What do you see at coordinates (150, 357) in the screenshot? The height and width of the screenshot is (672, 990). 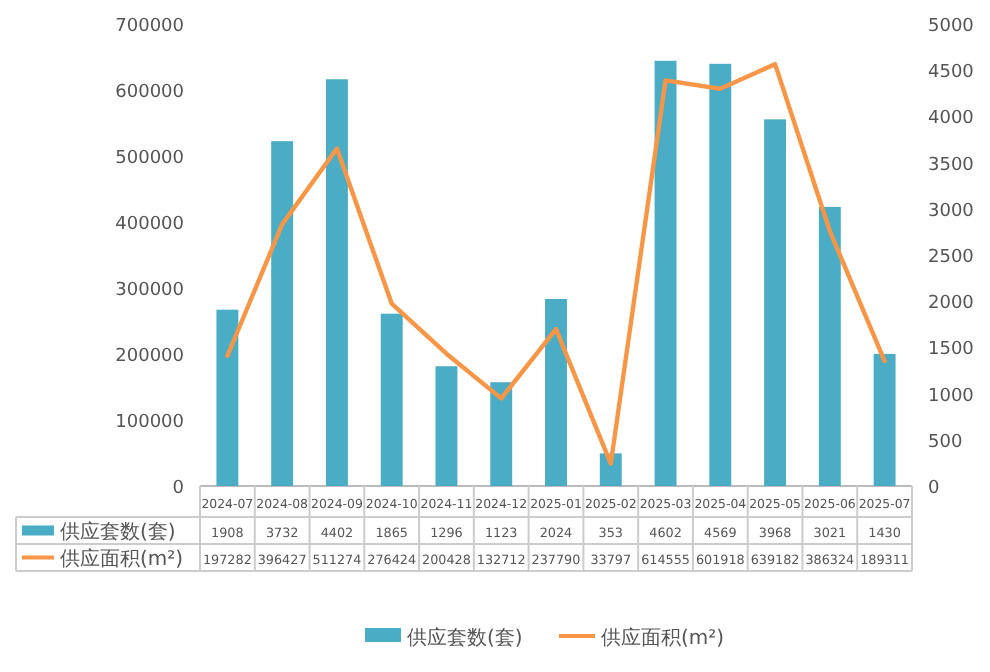 I see `y-tick-label: 200000` at bounding box center [150, 357].